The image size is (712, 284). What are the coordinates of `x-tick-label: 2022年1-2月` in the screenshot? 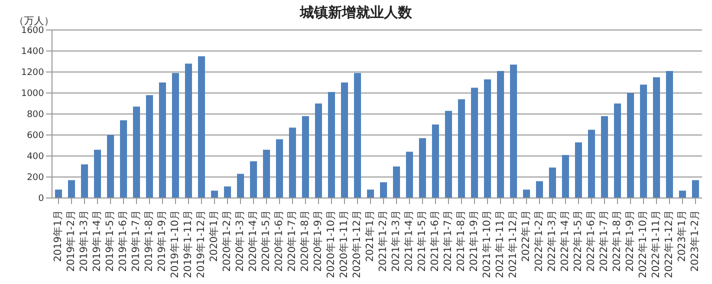 It's located at (539, 241).